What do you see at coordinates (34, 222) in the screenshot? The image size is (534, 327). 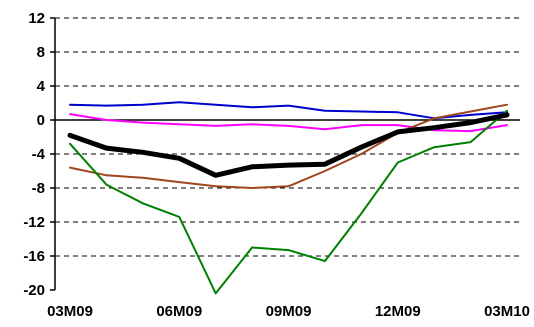 I see `y-tick-label: -12` at bounding box center [34, 222].